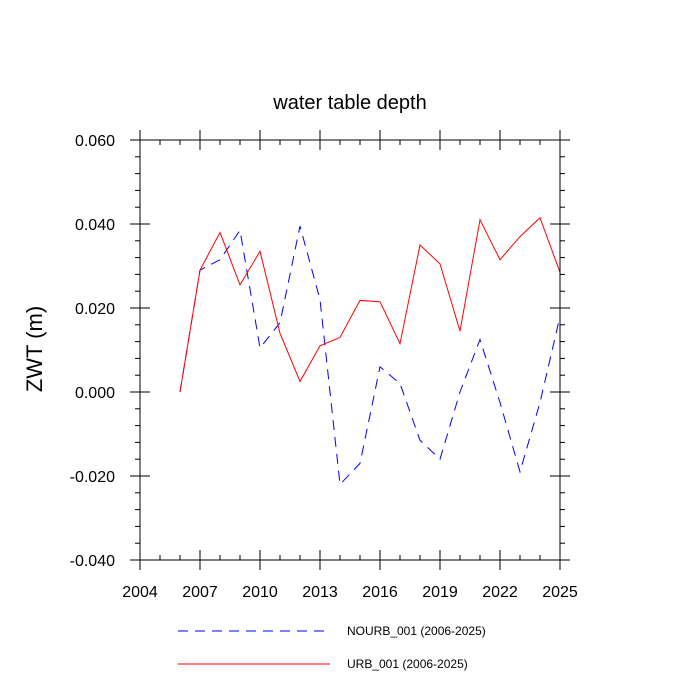 The image size is (700, 700). I want to click on x-tick-labels: 2004 2007 2010 2013 2016 2019 2022 2025, so click(350, 592).